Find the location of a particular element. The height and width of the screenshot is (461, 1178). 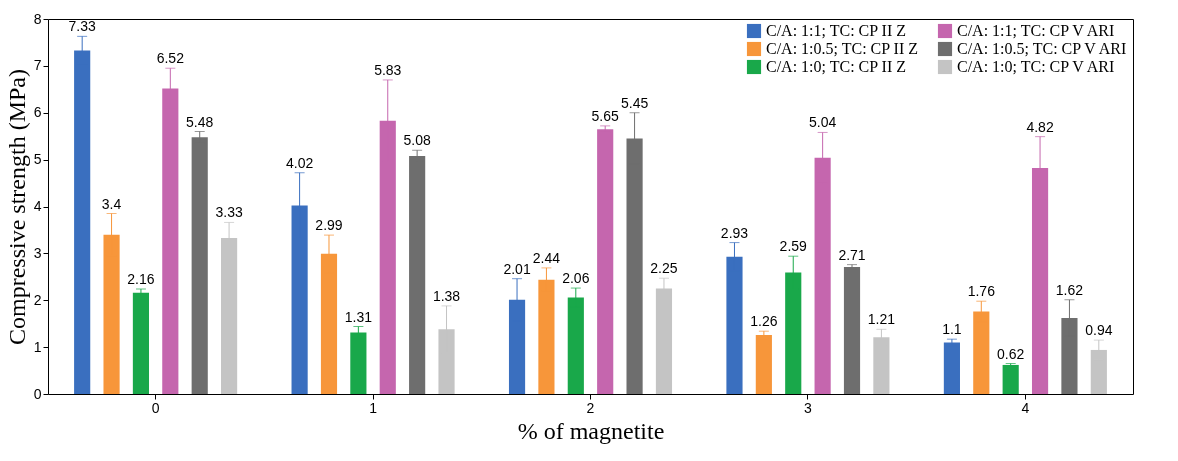

data-label: 2.59 is located at coordinates (793, 246).